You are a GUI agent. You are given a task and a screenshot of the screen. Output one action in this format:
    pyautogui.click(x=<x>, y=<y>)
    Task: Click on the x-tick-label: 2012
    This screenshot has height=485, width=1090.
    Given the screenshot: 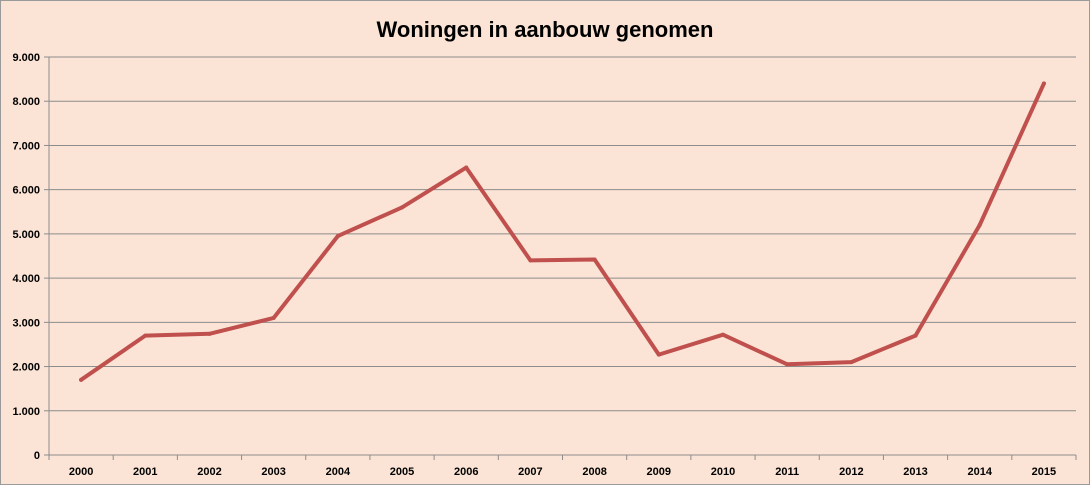 What is the action you would take?
    pyautogui.click(x=851, y=472)
    